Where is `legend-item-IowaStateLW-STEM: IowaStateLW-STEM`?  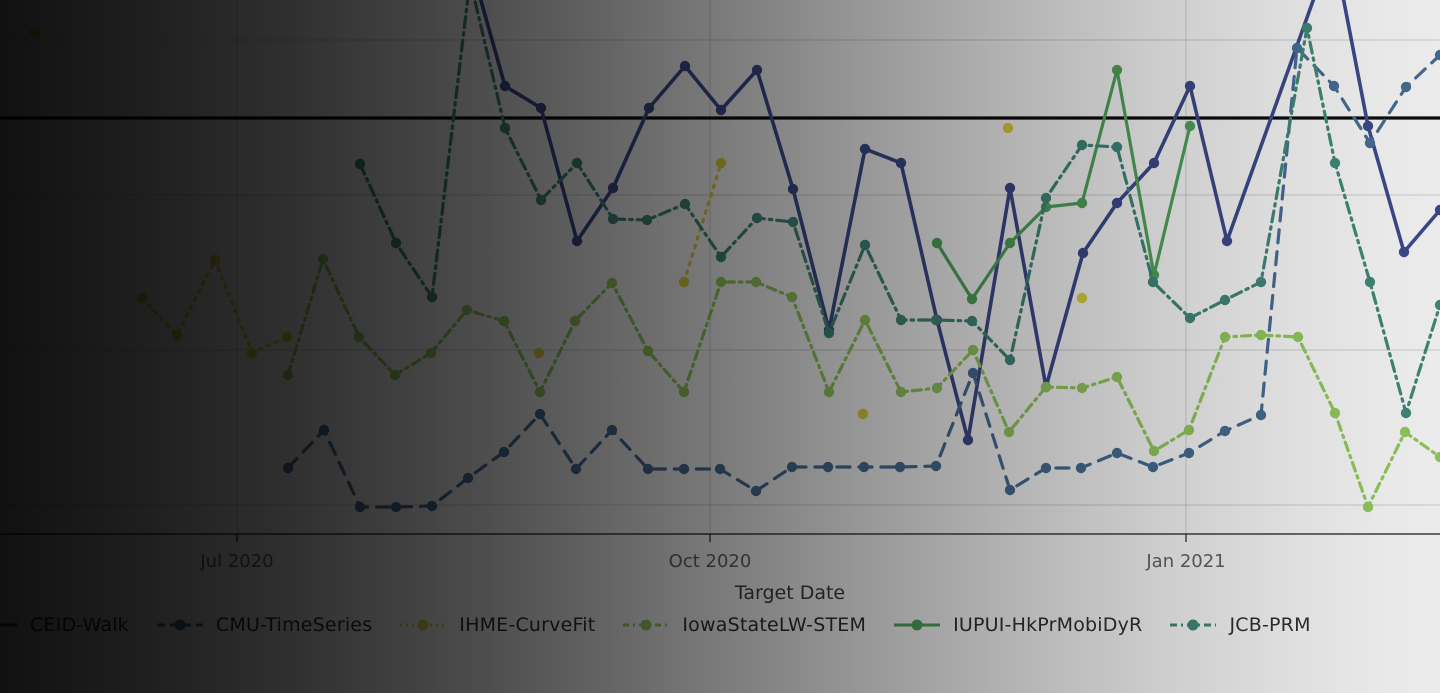
legend-item-IowaStateLW-STEM: IowaStateLW-STEM is located at coordinates (744, 625).